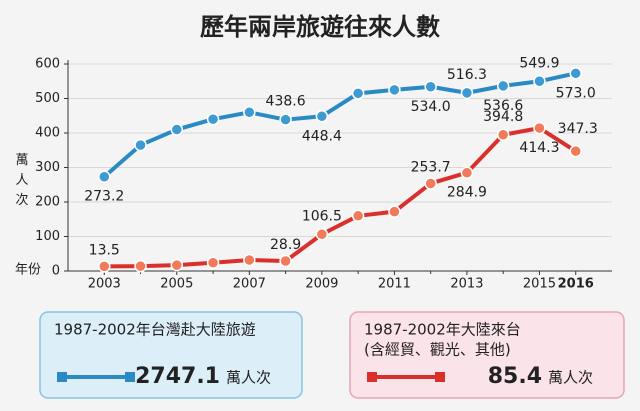 Image resolution: width=640 pixels, height=411 pixels. What do you see at coordinates (104, 284) in the screenshot?
I see `x-tick-label: 2003` at bounding box center [104, 284].